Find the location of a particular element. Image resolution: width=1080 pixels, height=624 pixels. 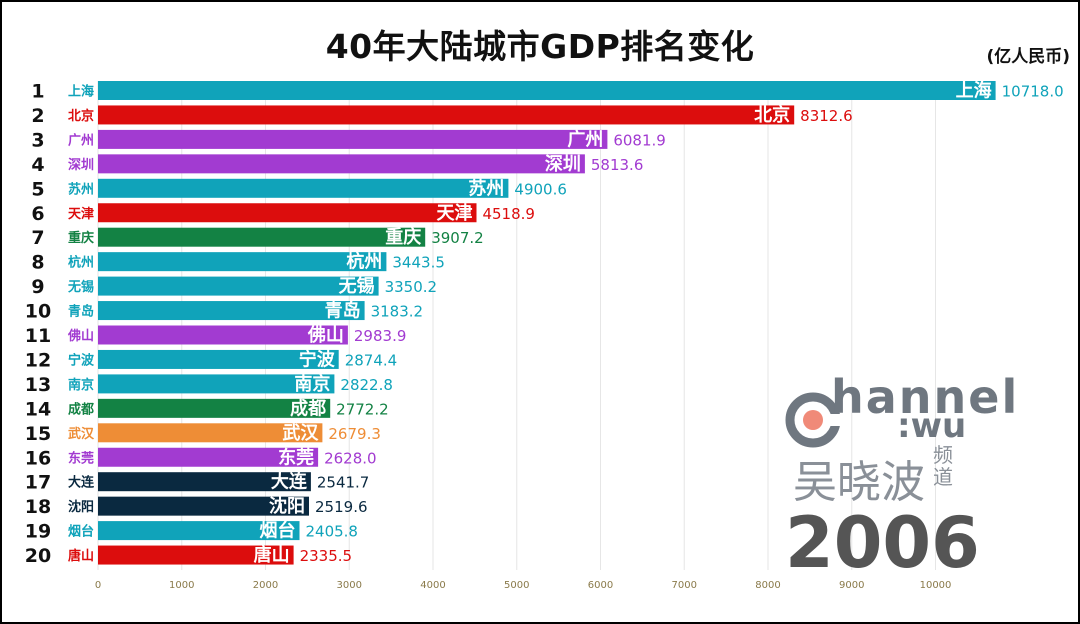

city-label: 大连 is located at coordinates (81, 483).